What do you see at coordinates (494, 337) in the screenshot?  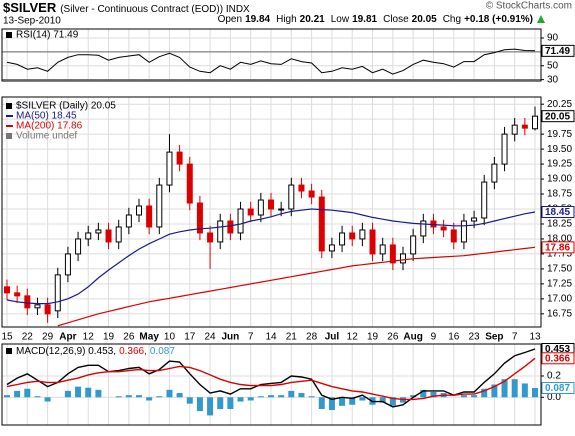 I see `x-tick-label: Sep` at bounding box center [494, 337].